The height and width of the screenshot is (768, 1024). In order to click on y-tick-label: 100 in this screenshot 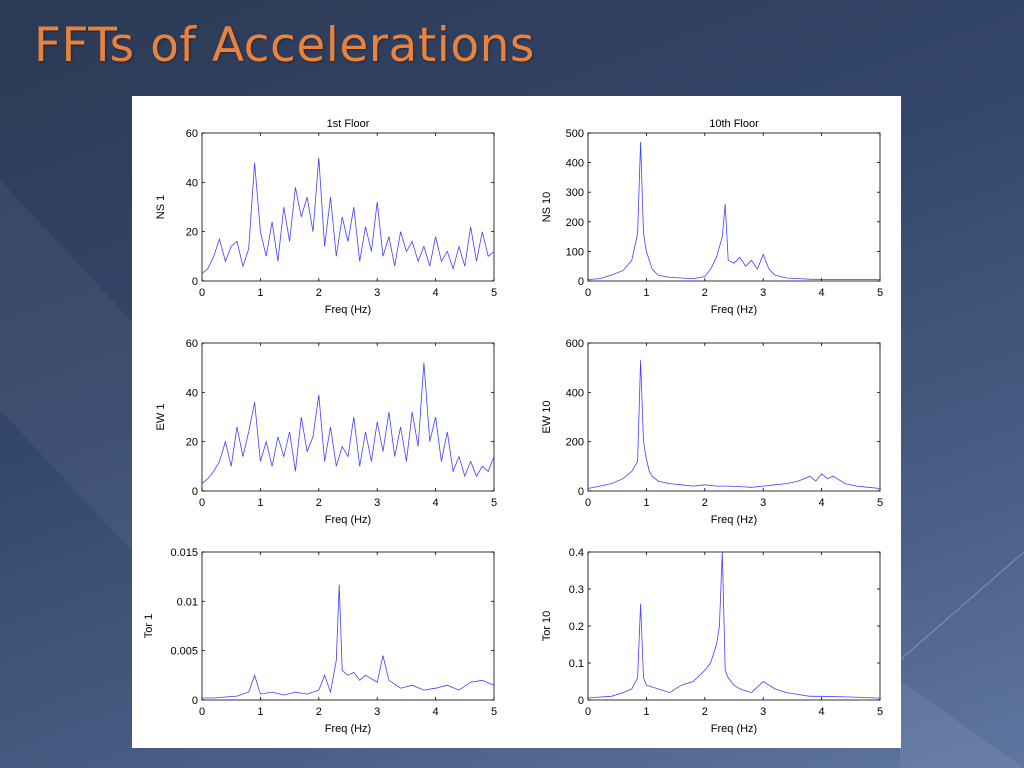, I will do `click(575, 252)`.